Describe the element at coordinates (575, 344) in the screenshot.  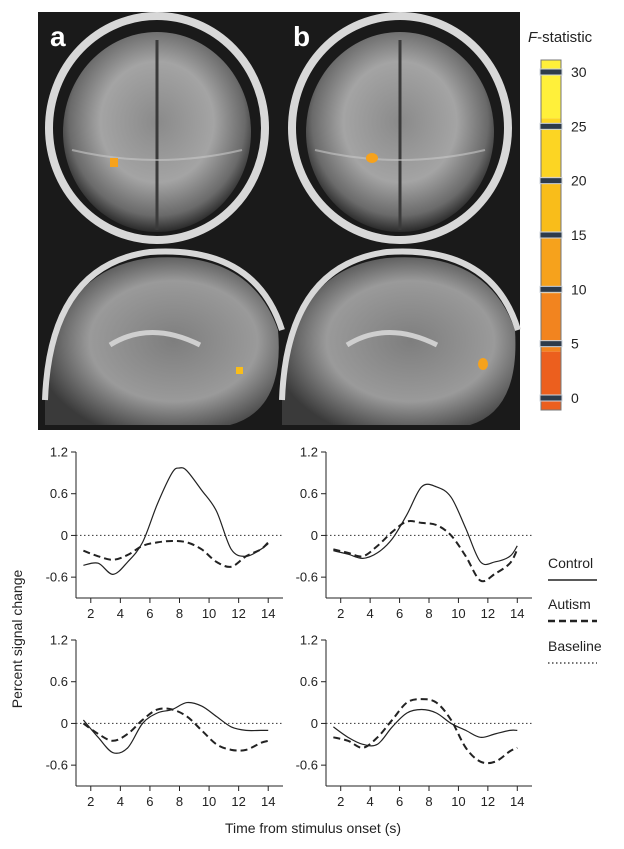
I see `colorbar-tick-label: 5` at that location.